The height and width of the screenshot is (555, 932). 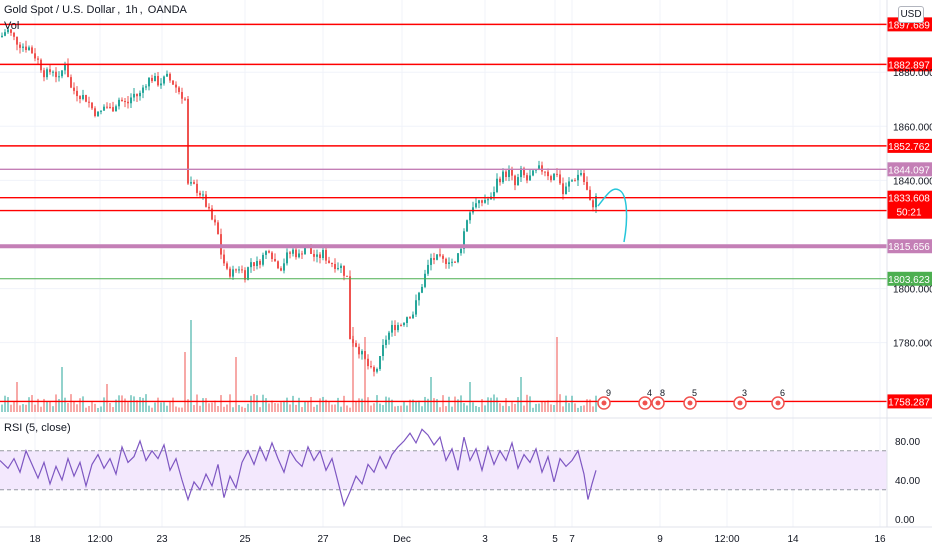 I want to click on level-price-label: 1833.608, so click(x=909, y=199).